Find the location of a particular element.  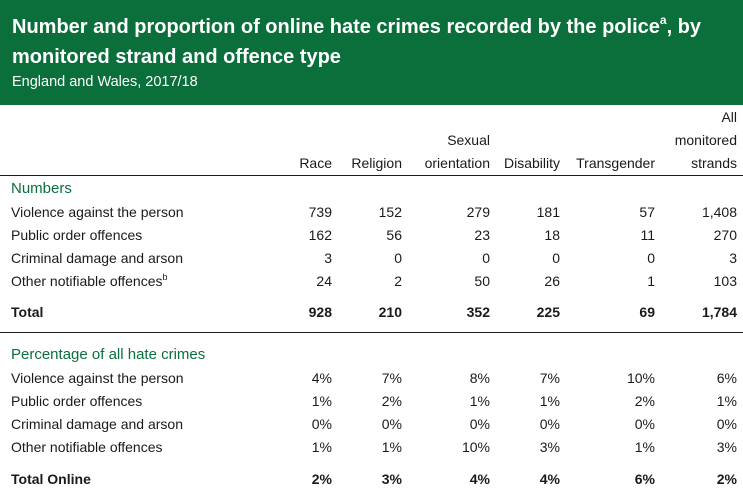

table-cell: 1,408 is located at coordinates (702, 211).